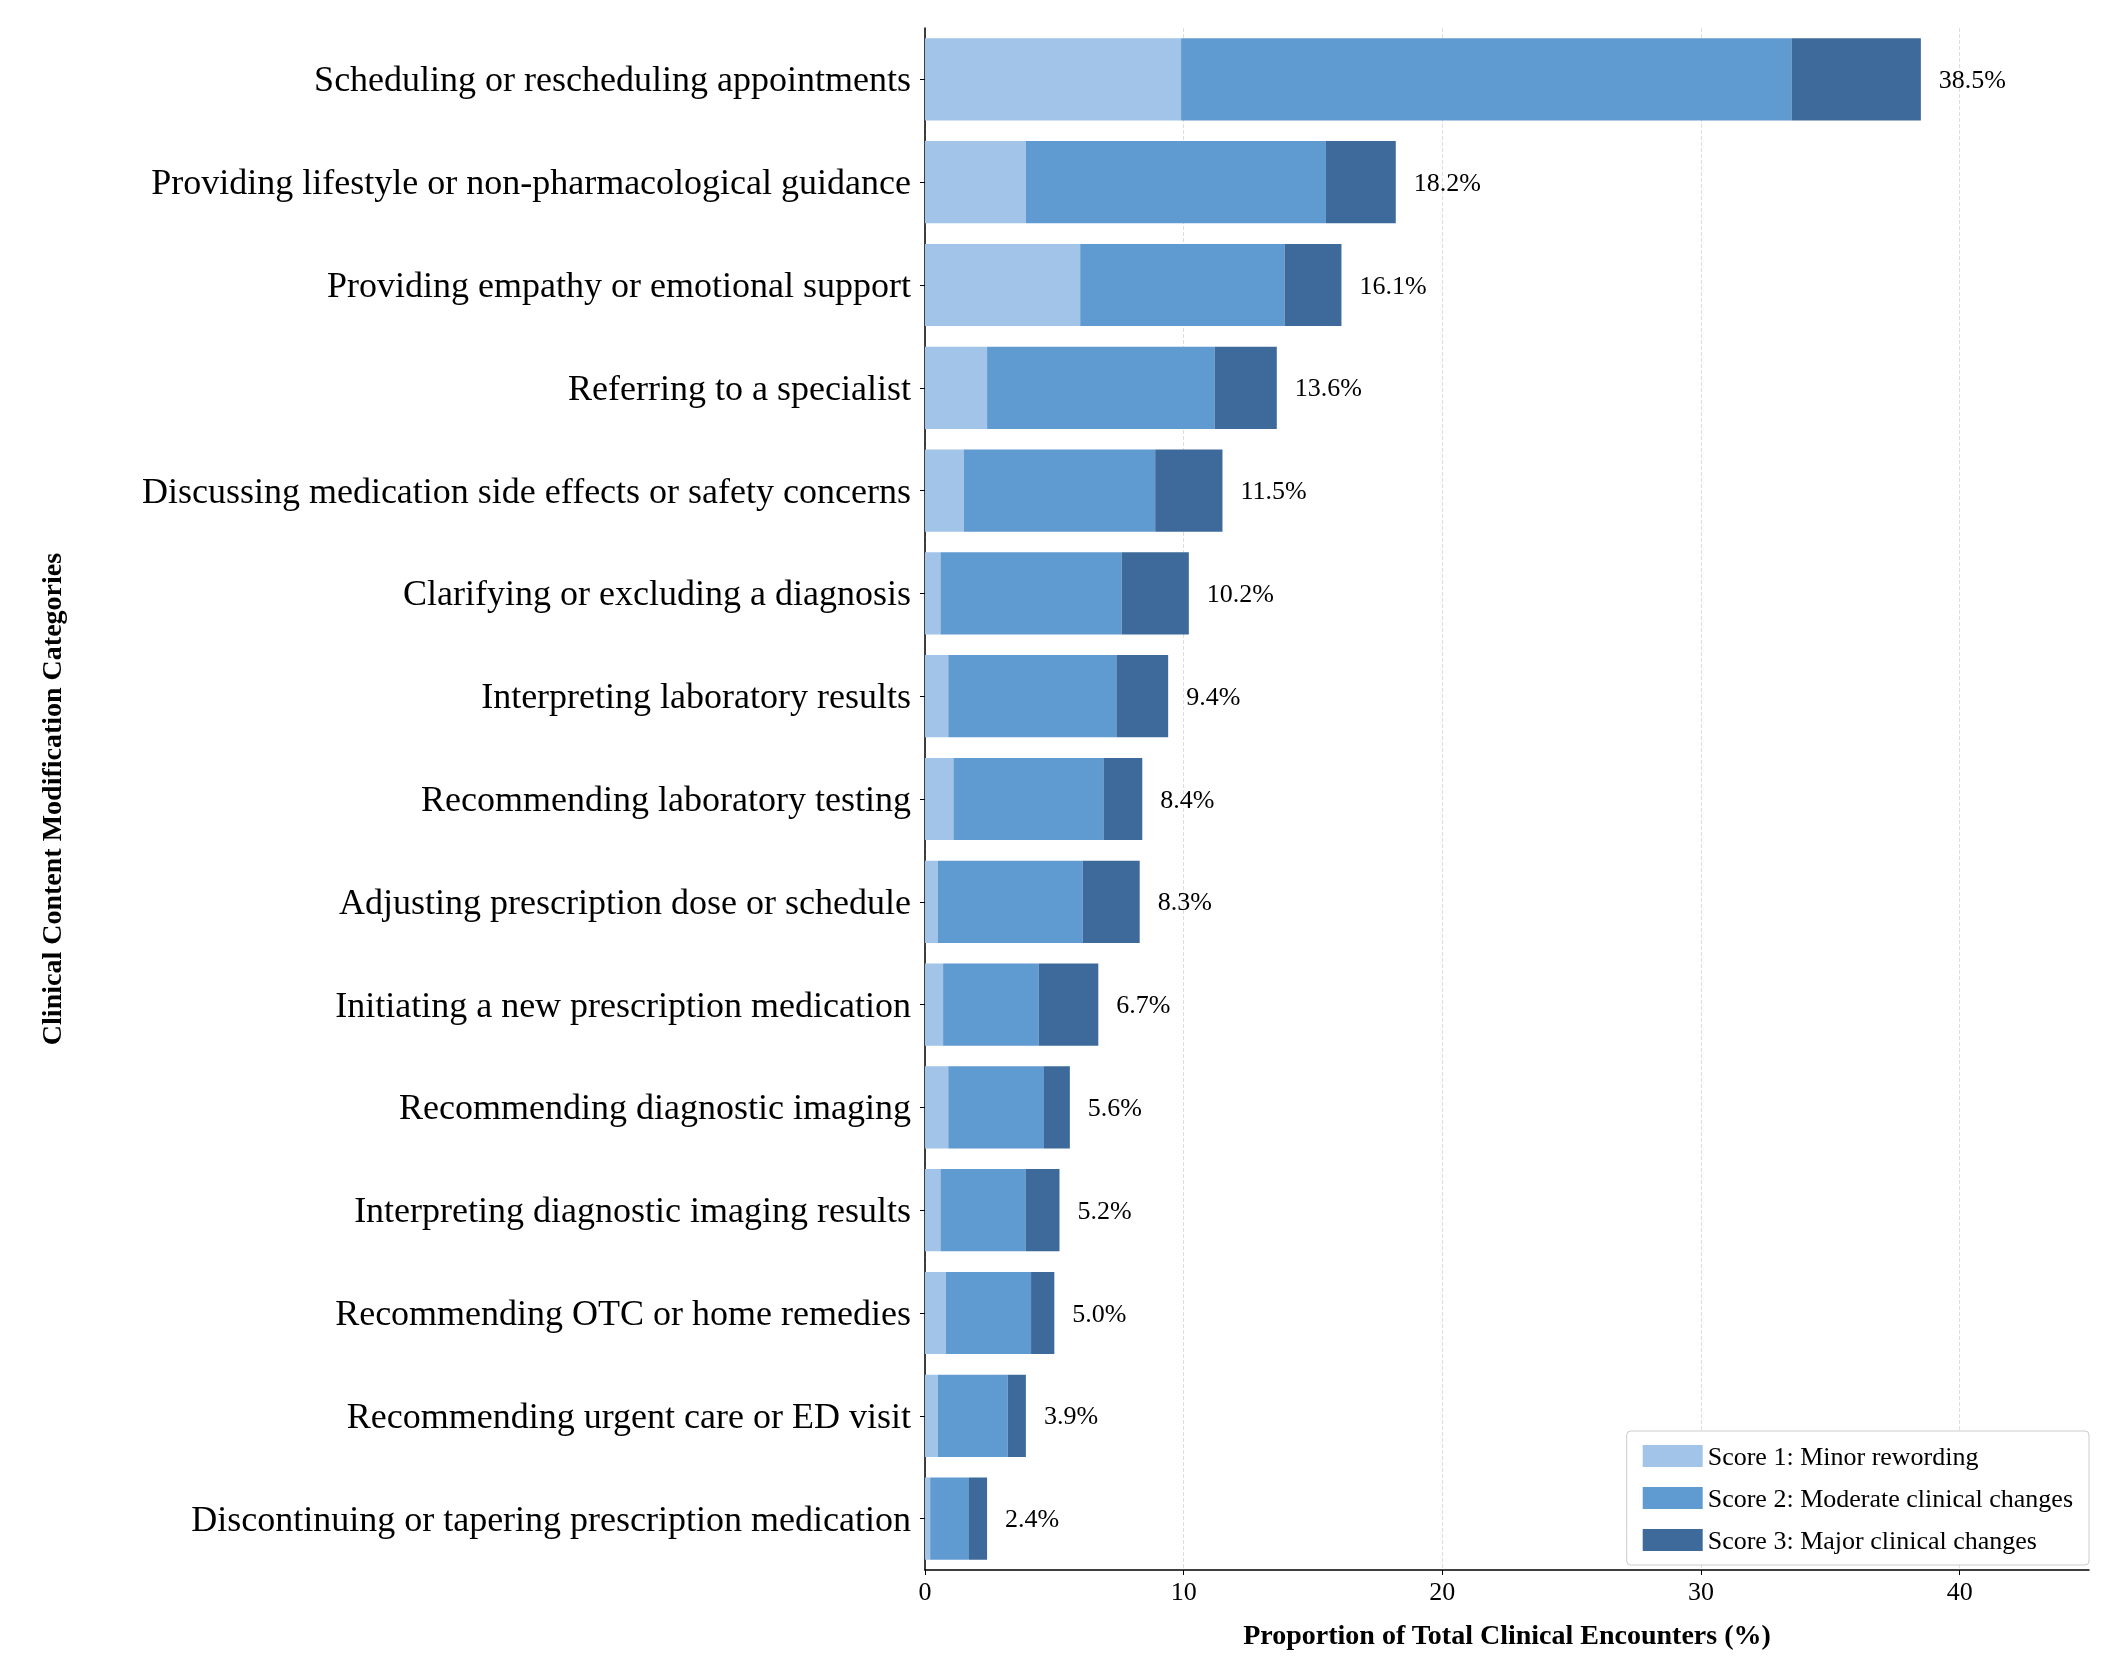  Describe the element at coordinates (625, 901) in the screenshot. I see `y-tick-label: Adjusting prescription dose or schedule` at that location.